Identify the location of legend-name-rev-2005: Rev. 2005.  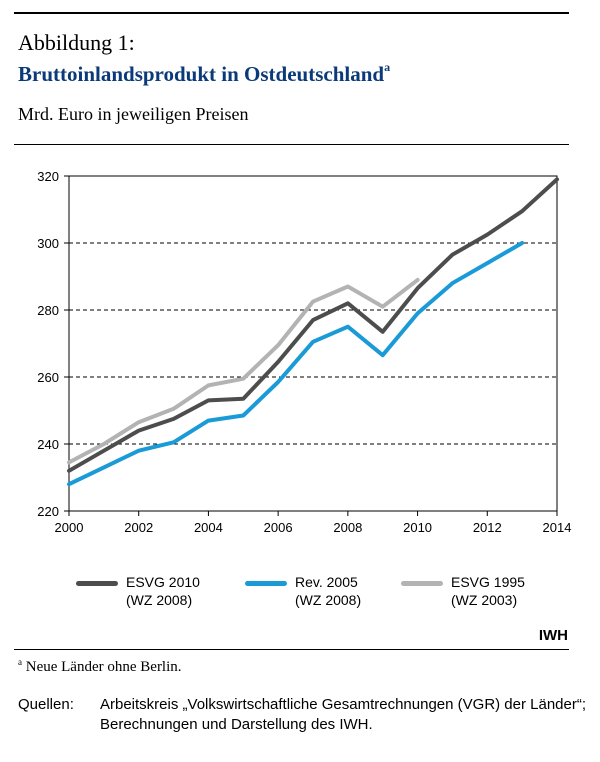
(326, 582).